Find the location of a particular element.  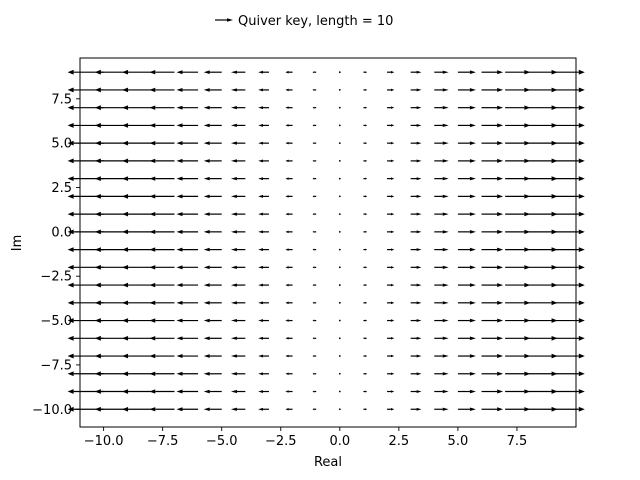

y-tick-label: 7.5 is located at coordinates (61, 99).